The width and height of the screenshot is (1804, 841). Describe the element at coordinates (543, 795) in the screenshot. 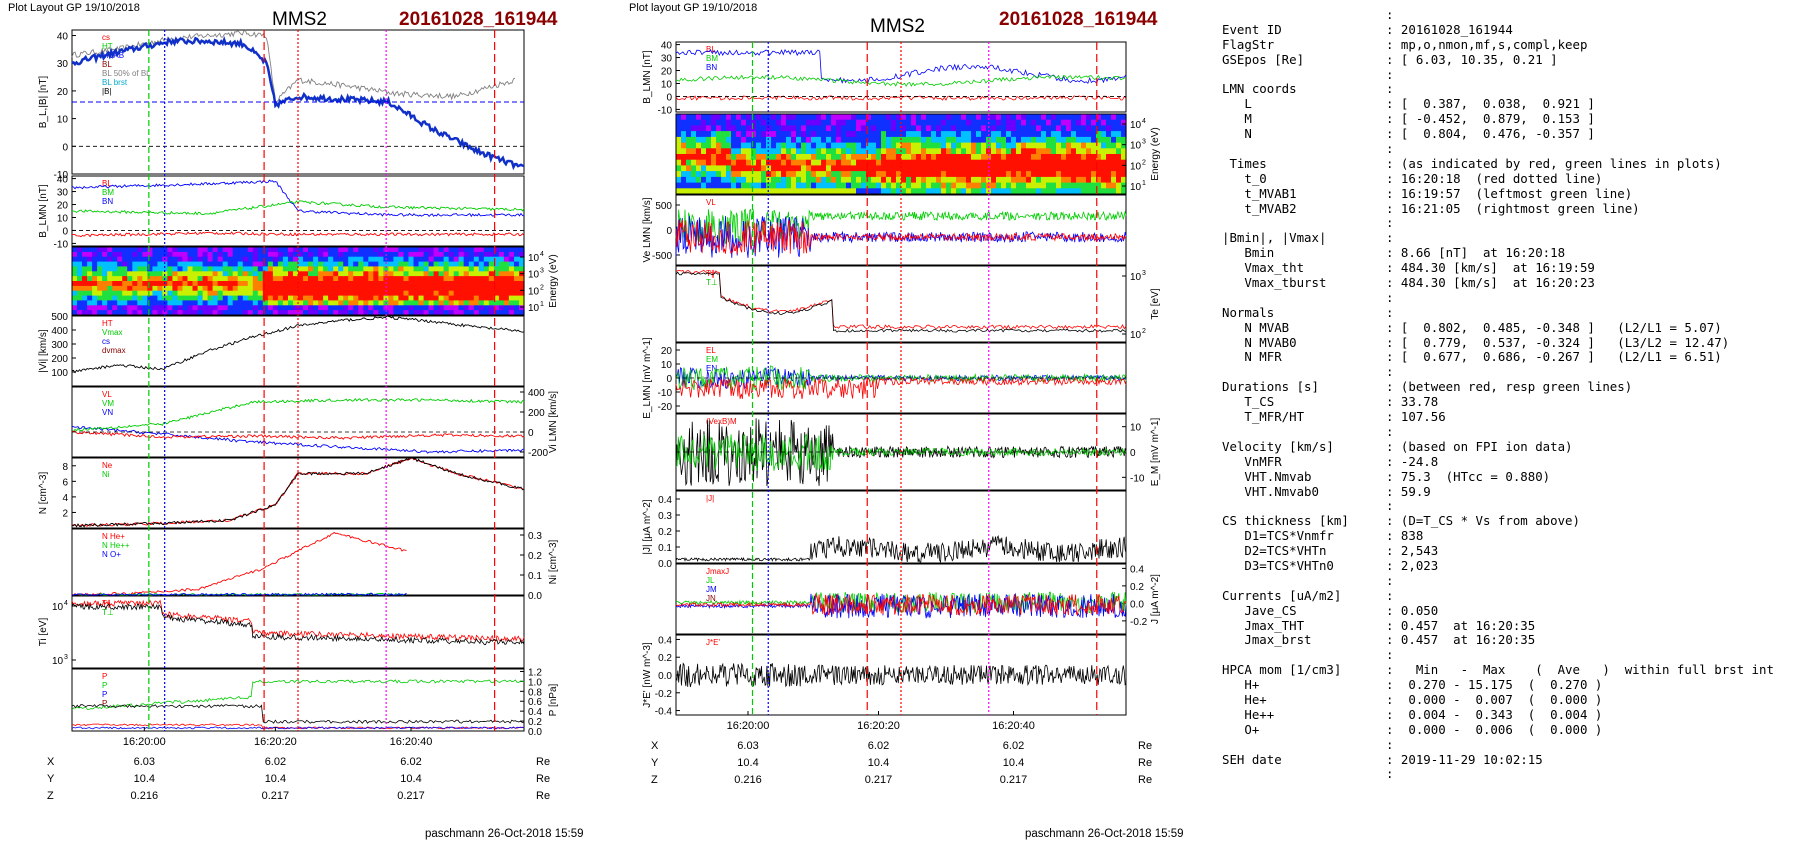

I see `position-unit: Re` at that location.